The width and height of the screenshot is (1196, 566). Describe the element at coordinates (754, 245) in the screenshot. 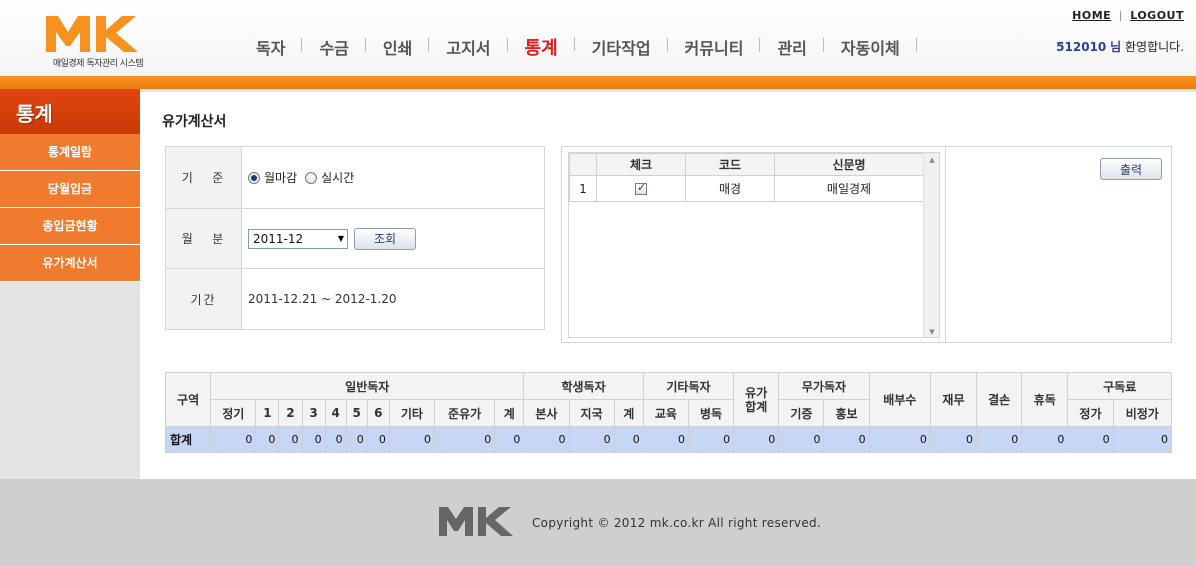

I see `newspaper-list: 체크 코드 신문명 1 매경 매일경제 ▲ ▼` at that location.